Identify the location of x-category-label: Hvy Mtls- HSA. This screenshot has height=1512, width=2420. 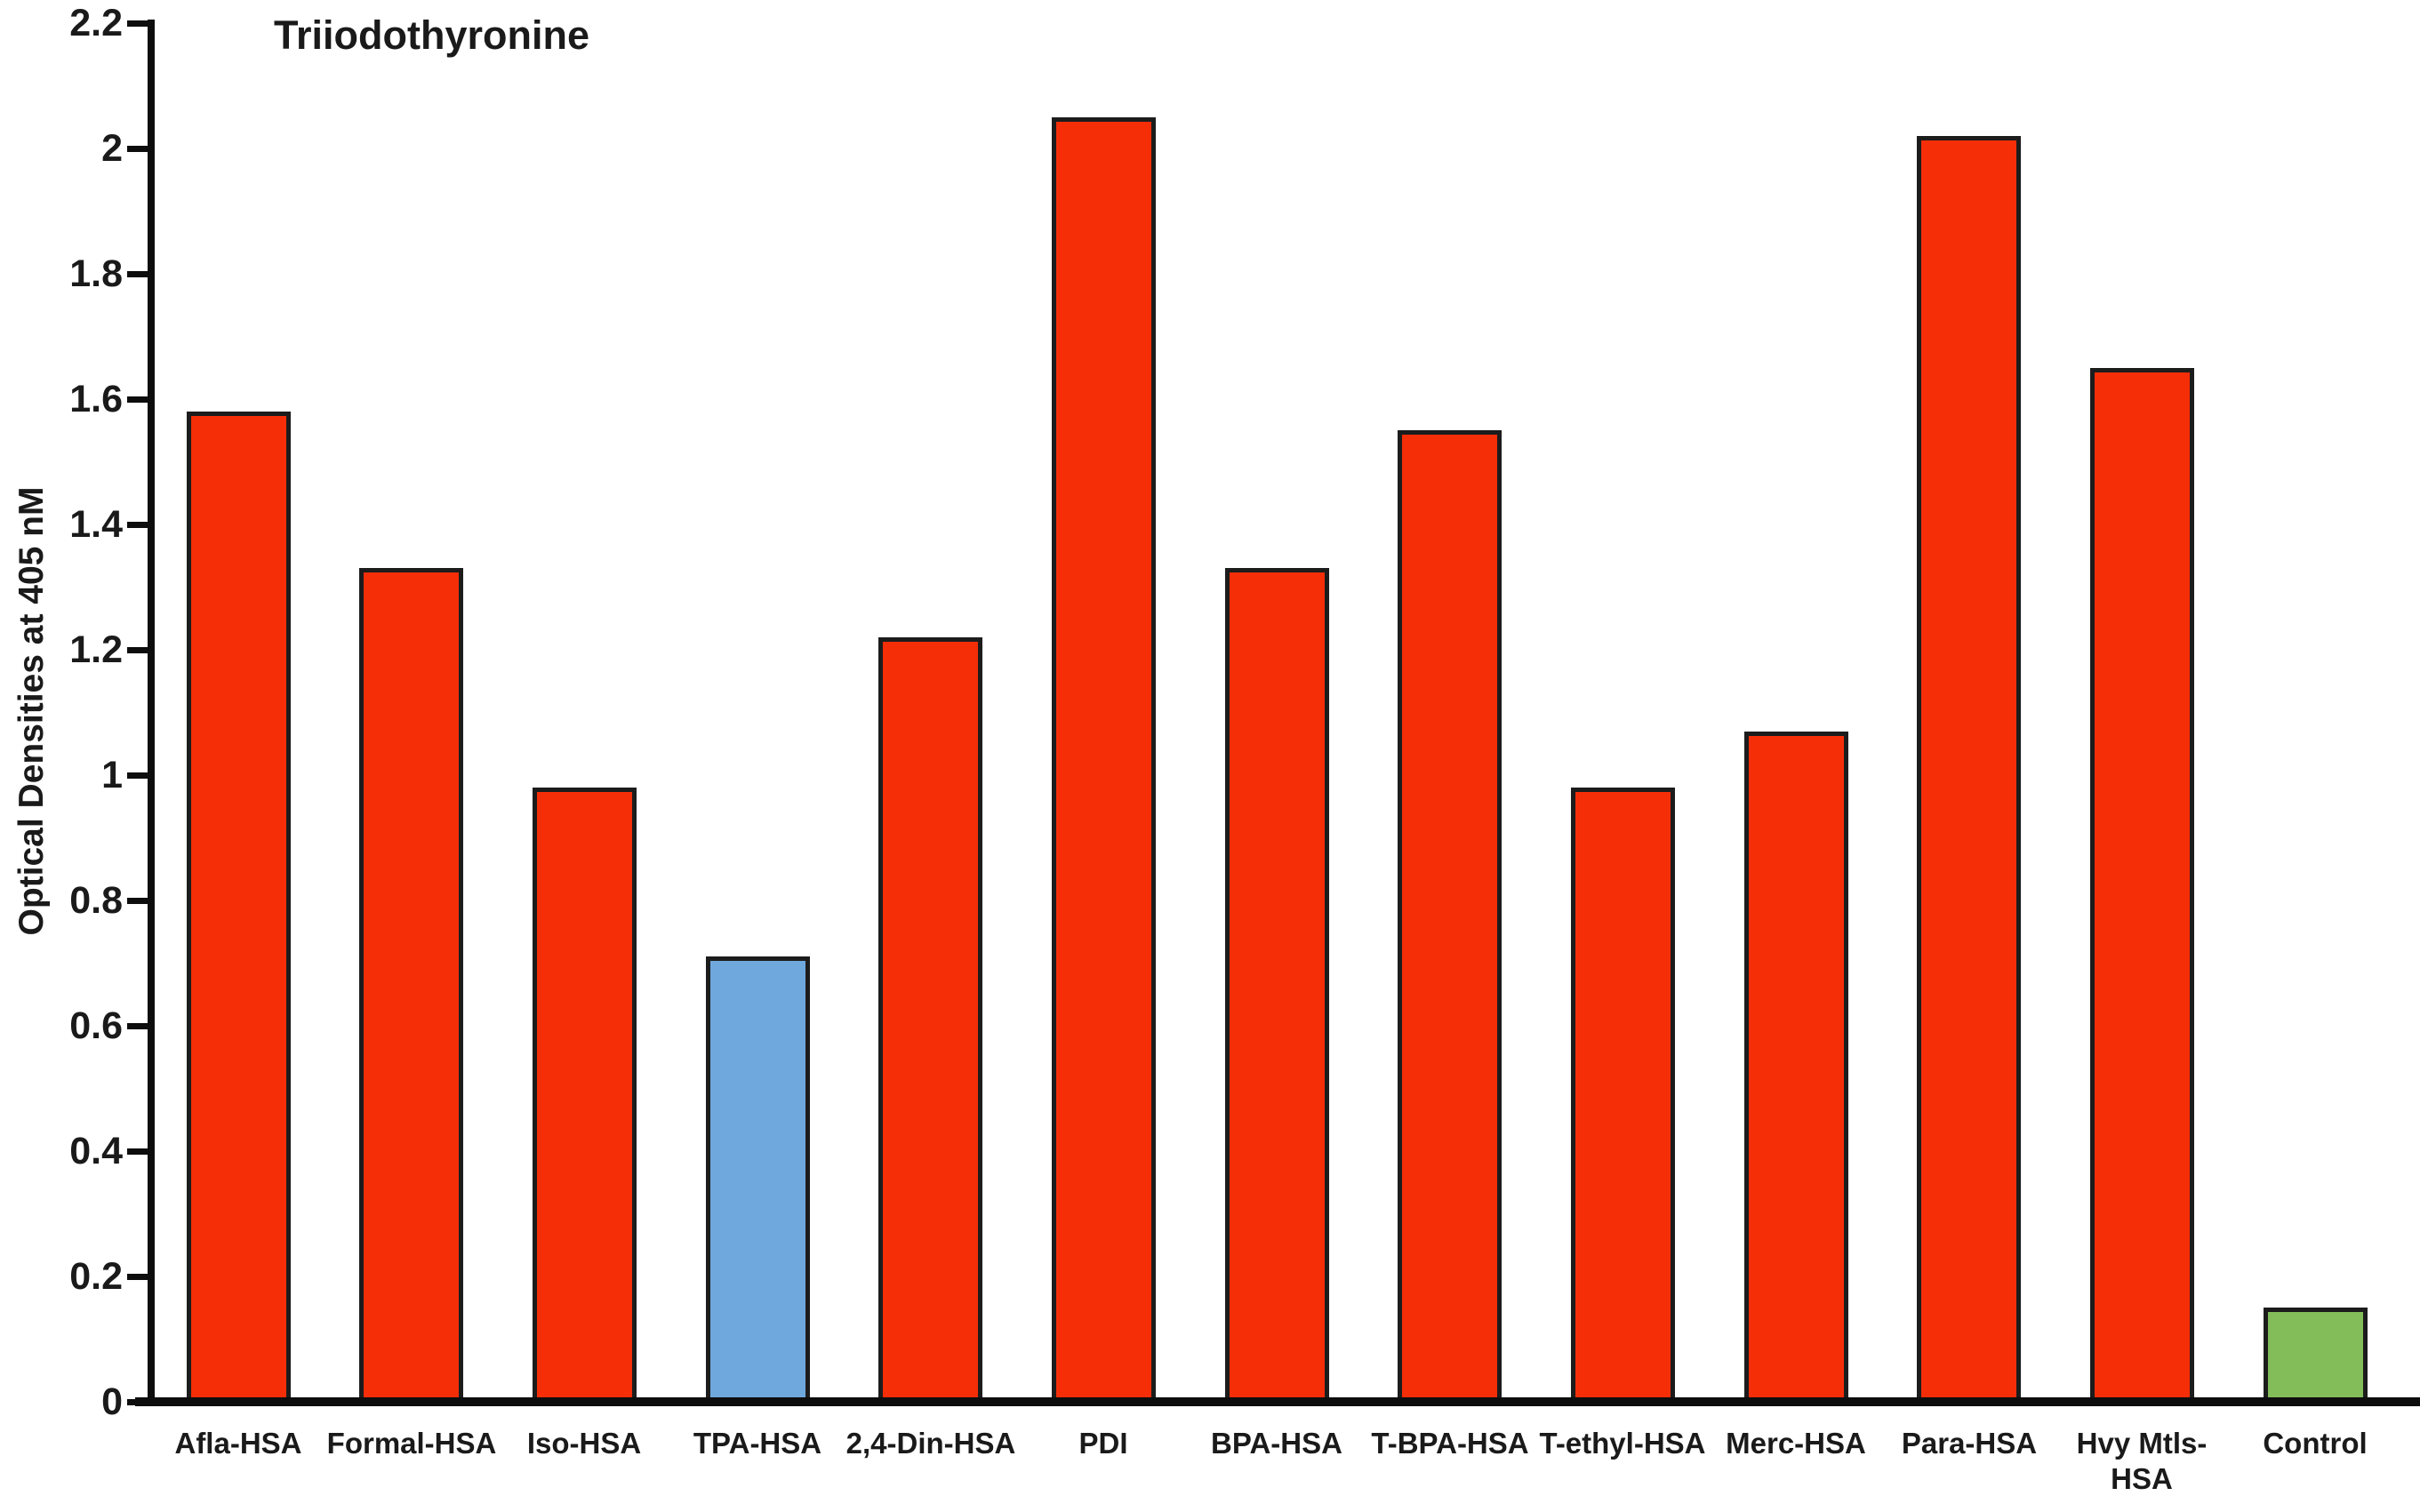
(2142, 1461).